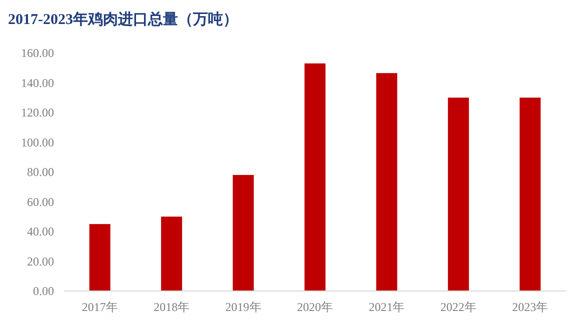 The height and width of the screenshot is (330, 579). I want to click on y-tick-label: 160.00, so click(37, 53).